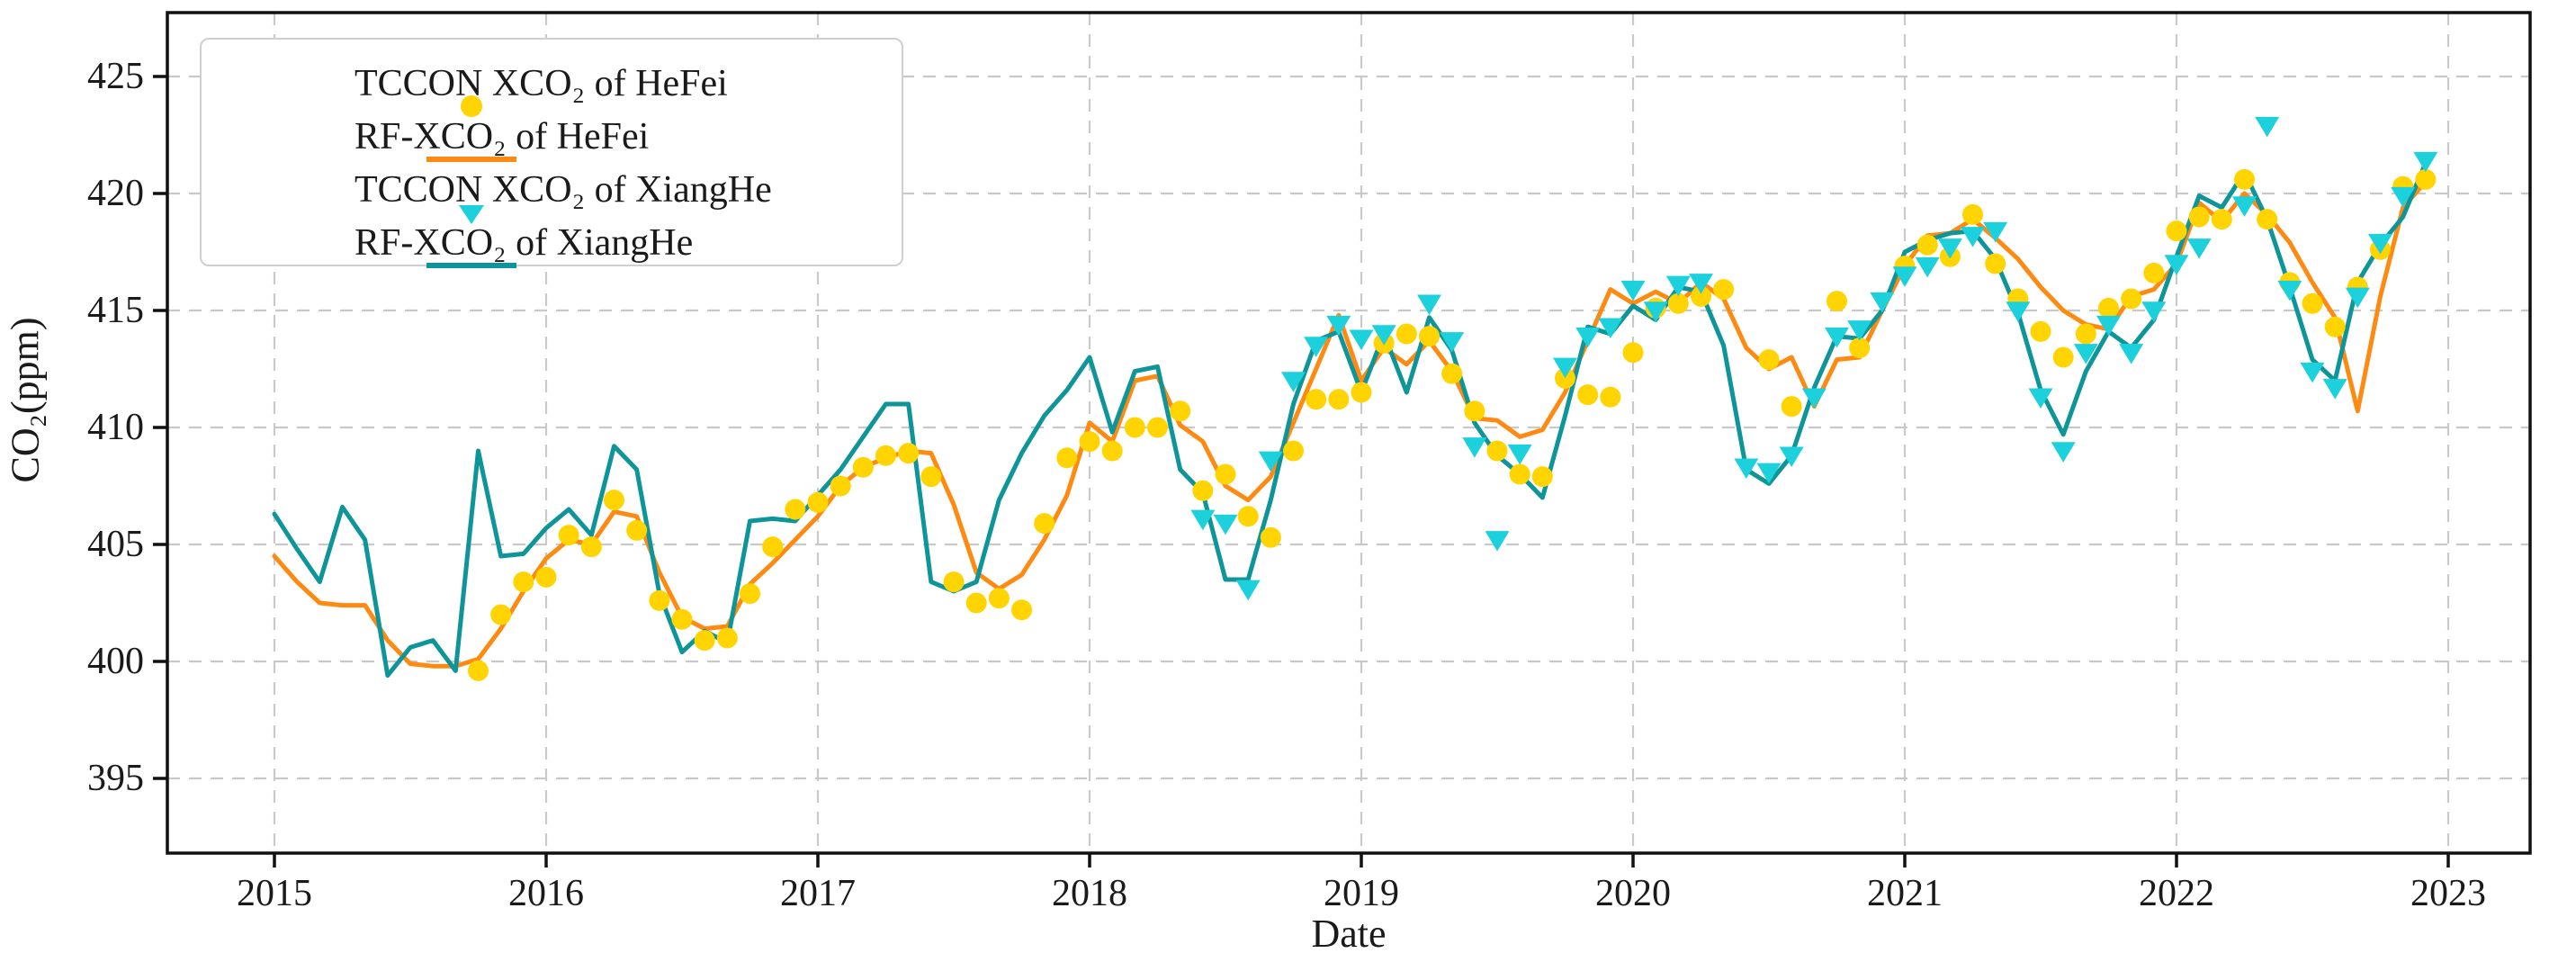  What do you see at coordinates (552, 242) in the screenshot?
I see `legend-item-rf-xianghe: RF-XCO₂ of XiangHe` at bounding box center [552, 242].